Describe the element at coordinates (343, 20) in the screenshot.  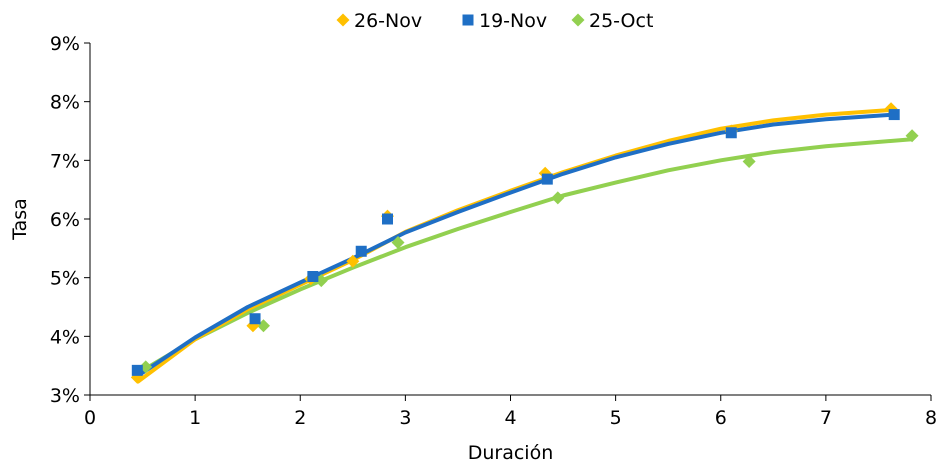
I see `legend-marker-26-nov` at that location.